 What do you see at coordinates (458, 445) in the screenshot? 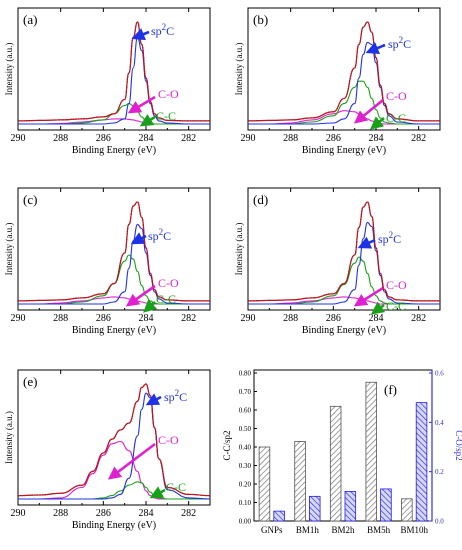
I see `y-right-axis-label: C-O/sp2` at bounding box center [458, 445].